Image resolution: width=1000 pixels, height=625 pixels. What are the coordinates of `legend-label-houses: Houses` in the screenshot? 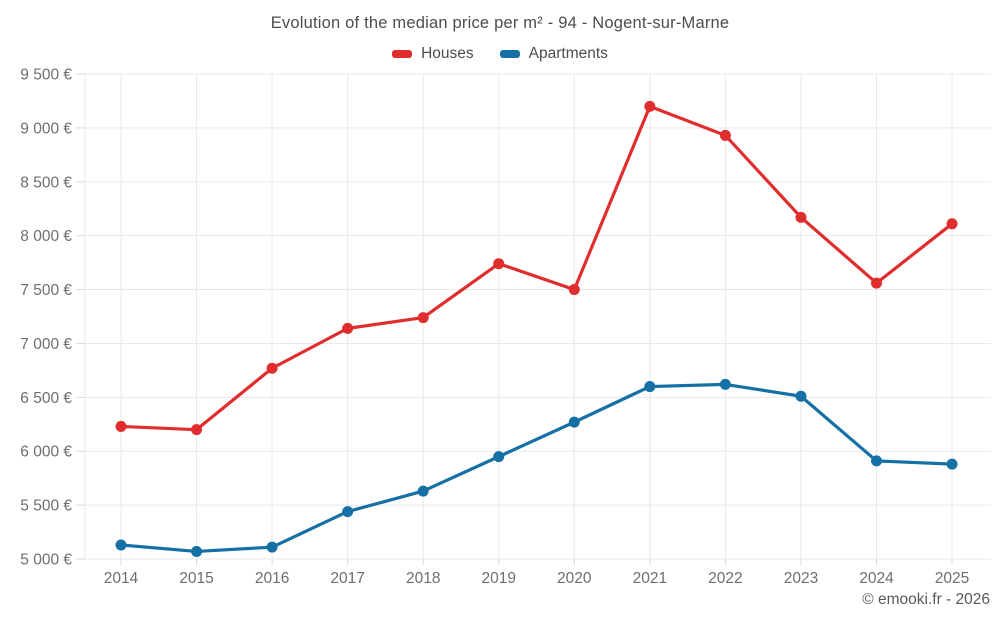 It's located at (447, 53).